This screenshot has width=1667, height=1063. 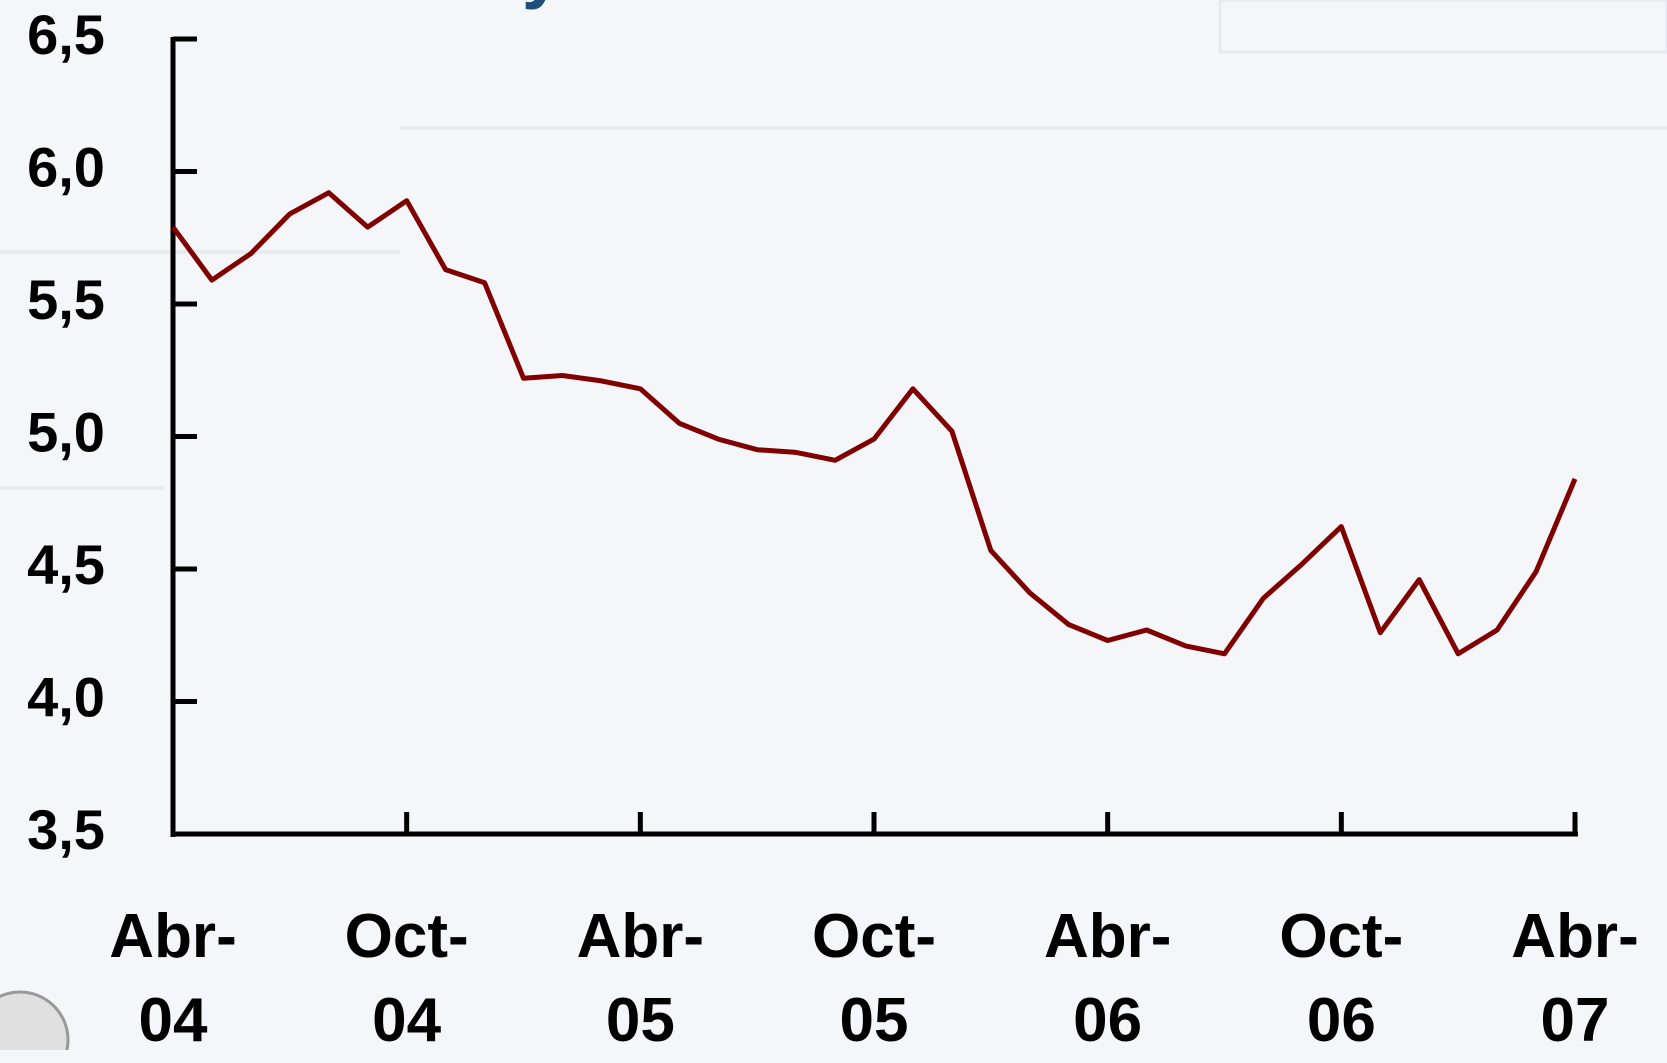 What do you see at coordinates (66, 564) in the screenshot?
I see `y-tick-label: 4,5` at bounding box center [66, 564].